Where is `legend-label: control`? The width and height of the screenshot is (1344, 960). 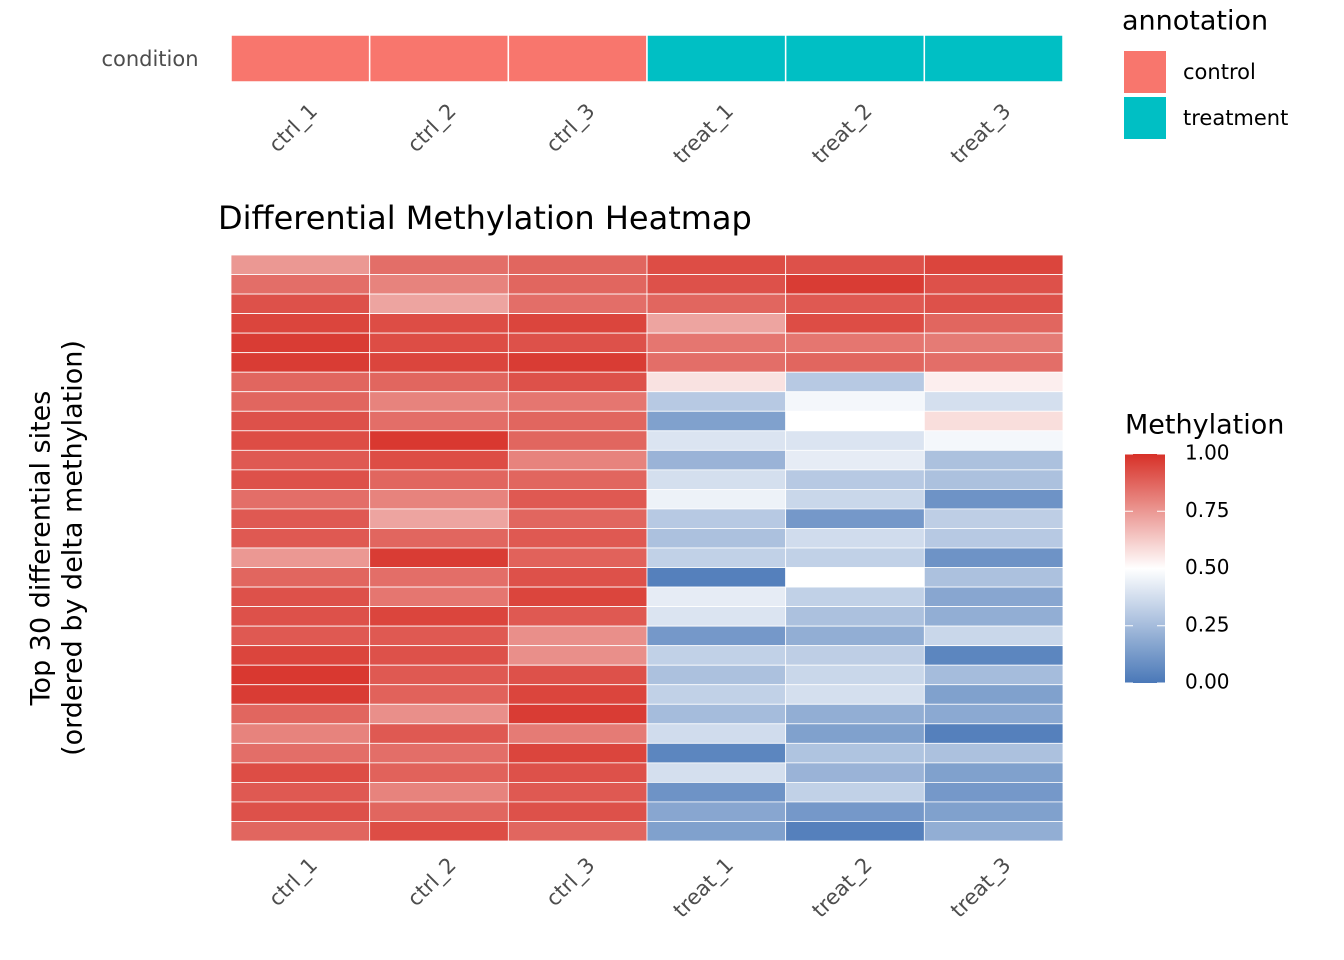
legend-label: control is located at coordinates (1219, 72).